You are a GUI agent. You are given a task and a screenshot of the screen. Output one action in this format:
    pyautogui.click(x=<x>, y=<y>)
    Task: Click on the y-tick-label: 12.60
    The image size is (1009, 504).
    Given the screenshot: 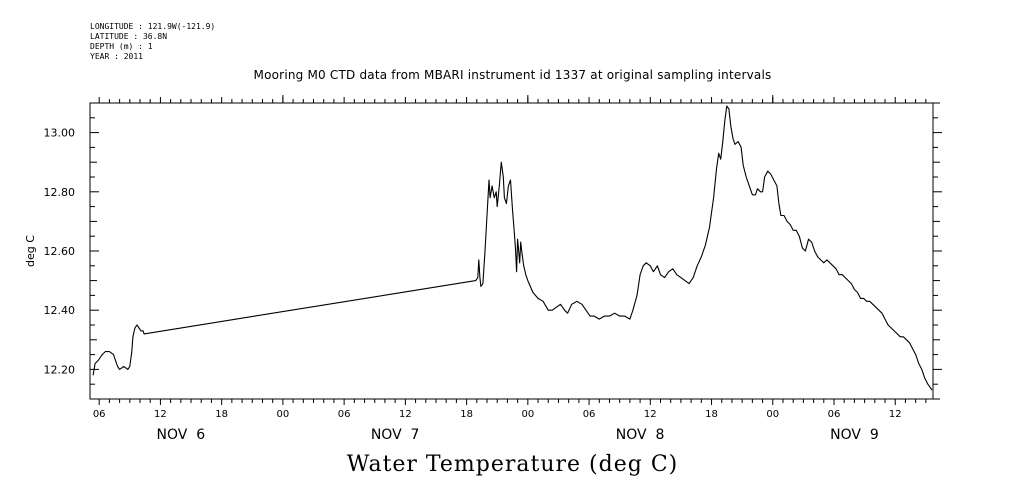 What is the action you would take?
    pyautogui.click(x=60, y=251)
    